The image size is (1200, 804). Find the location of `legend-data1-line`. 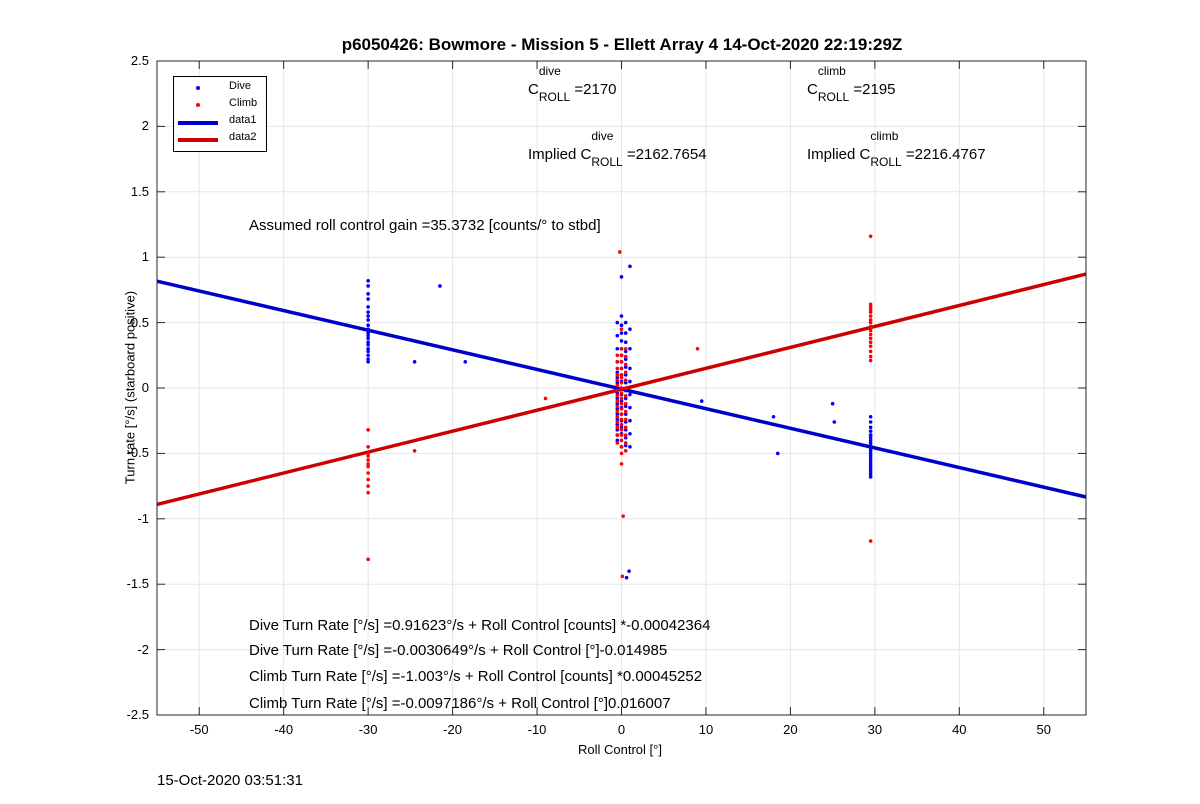

legend-data1-line is located at coordinates (198, 123).